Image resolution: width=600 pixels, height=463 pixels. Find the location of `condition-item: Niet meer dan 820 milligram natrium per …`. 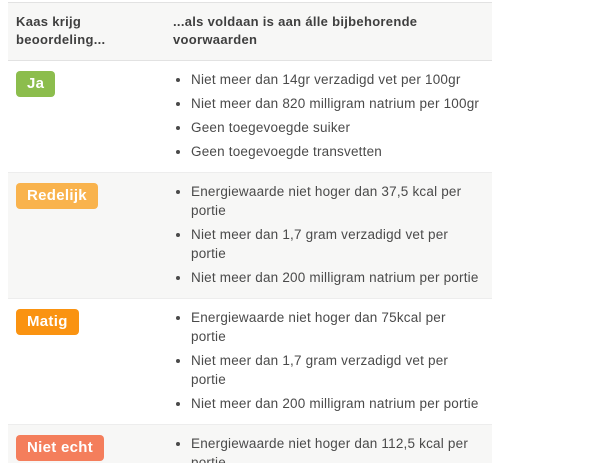

condition-item: Niet meer dan 820 milligram natrium per … is located at coordinates (336, 103).